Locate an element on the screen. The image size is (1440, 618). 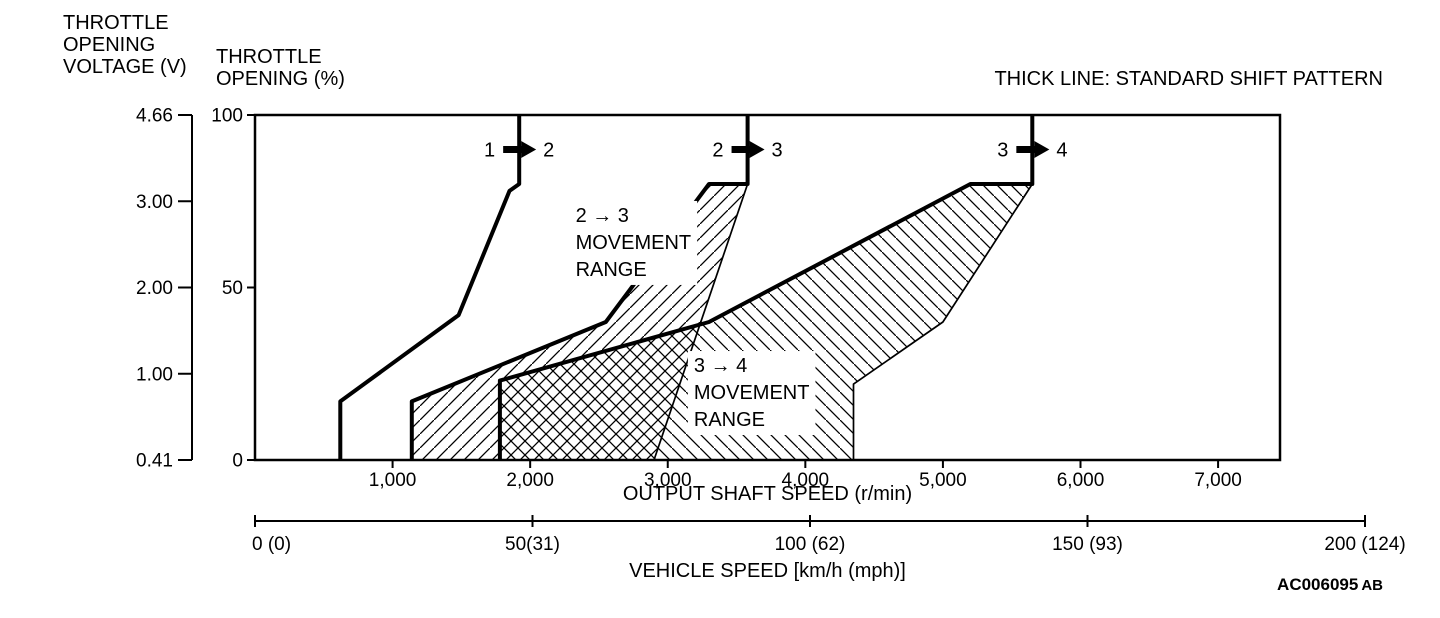
throttle-axis-title: THROTTLE OPENING (%) is located at coordinates (280, 68).